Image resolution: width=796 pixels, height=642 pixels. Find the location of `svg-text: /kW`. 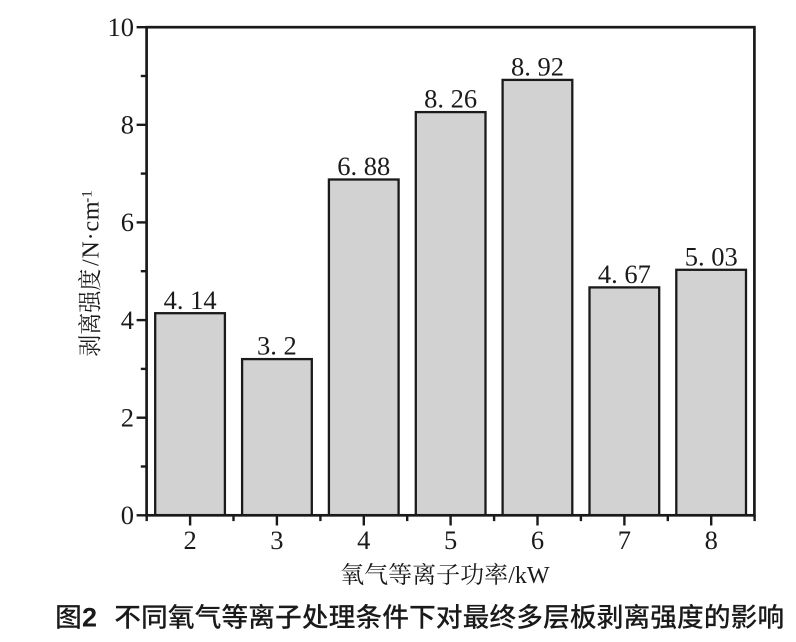

svg-text: /kW is located at coordinates (529, 576).